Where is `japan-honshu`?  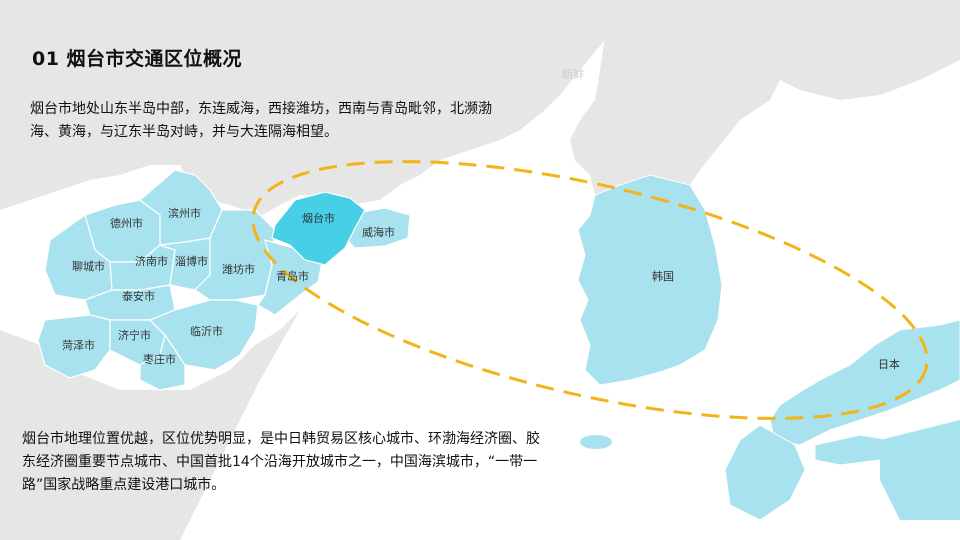
japan-honshu is located at coordinates (864, 382).